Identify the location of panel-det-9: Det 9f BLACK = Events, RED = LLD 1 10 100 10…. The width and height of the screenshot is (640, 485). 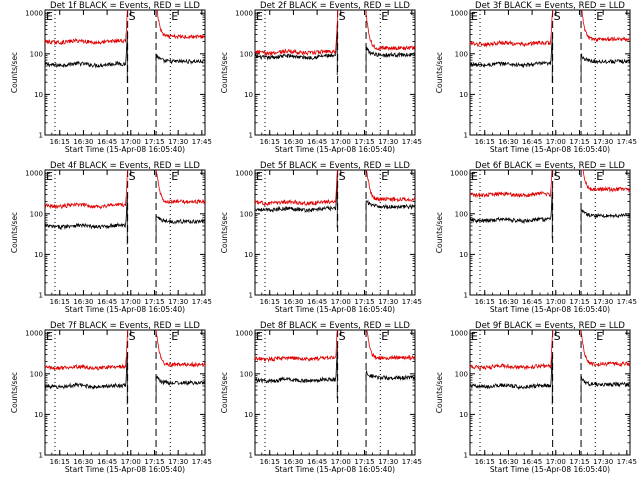
(536, 397).